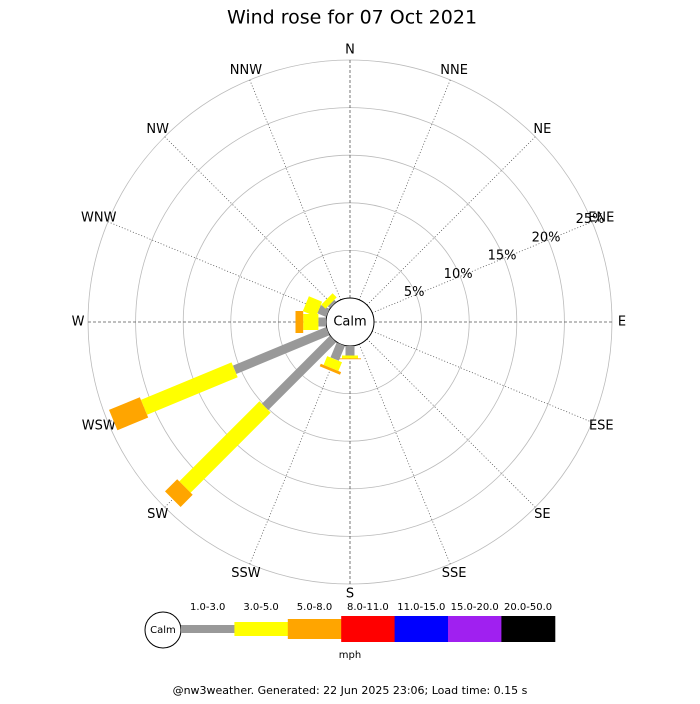 The width and height of the screenshot is (700, 704). Describe the element at coordinates (454, 70) in the screenshot. I see `direction-label: NNE` at that location.